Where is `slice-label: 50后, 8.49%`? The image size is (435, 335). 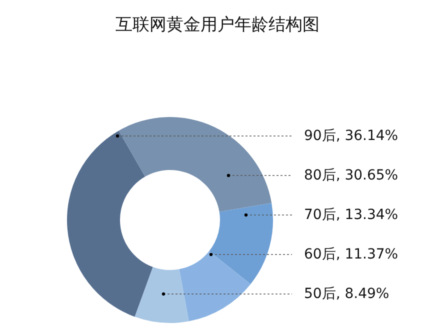 slice-label: 50后, 8.49% is located at coordinates (347, 294).